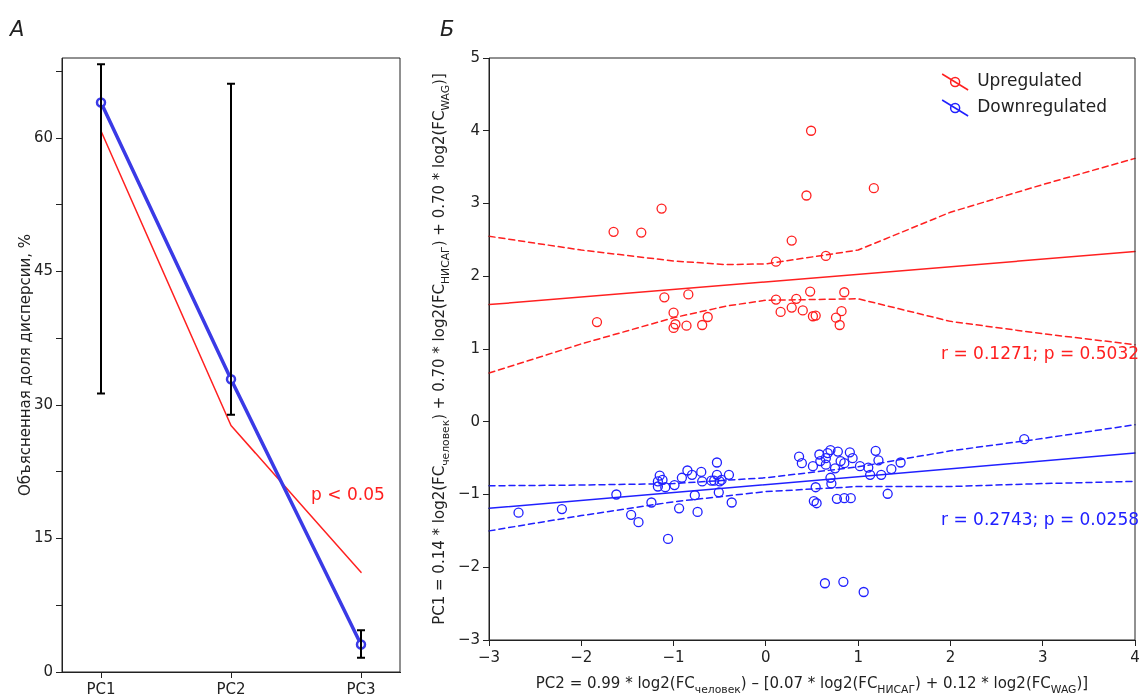 The height and width of the screenshot is (700, 1143). I want to click on y-tick-label: 4, so click(475, 129).